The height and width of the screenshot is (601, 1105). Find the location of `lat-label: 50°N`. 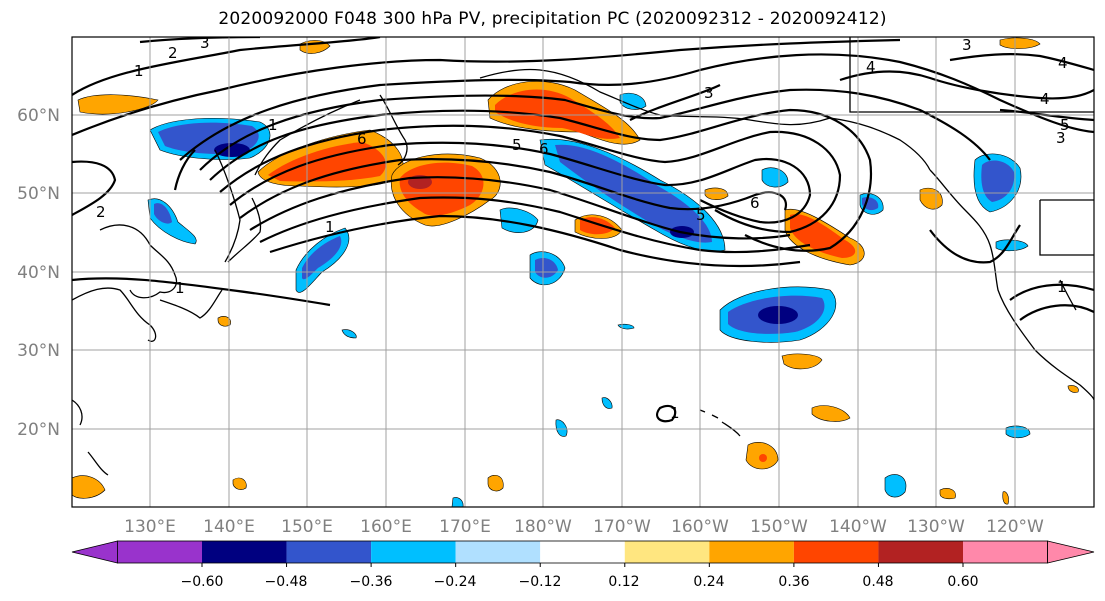

lat-label: 50°N is located at coordinates (38, 194).